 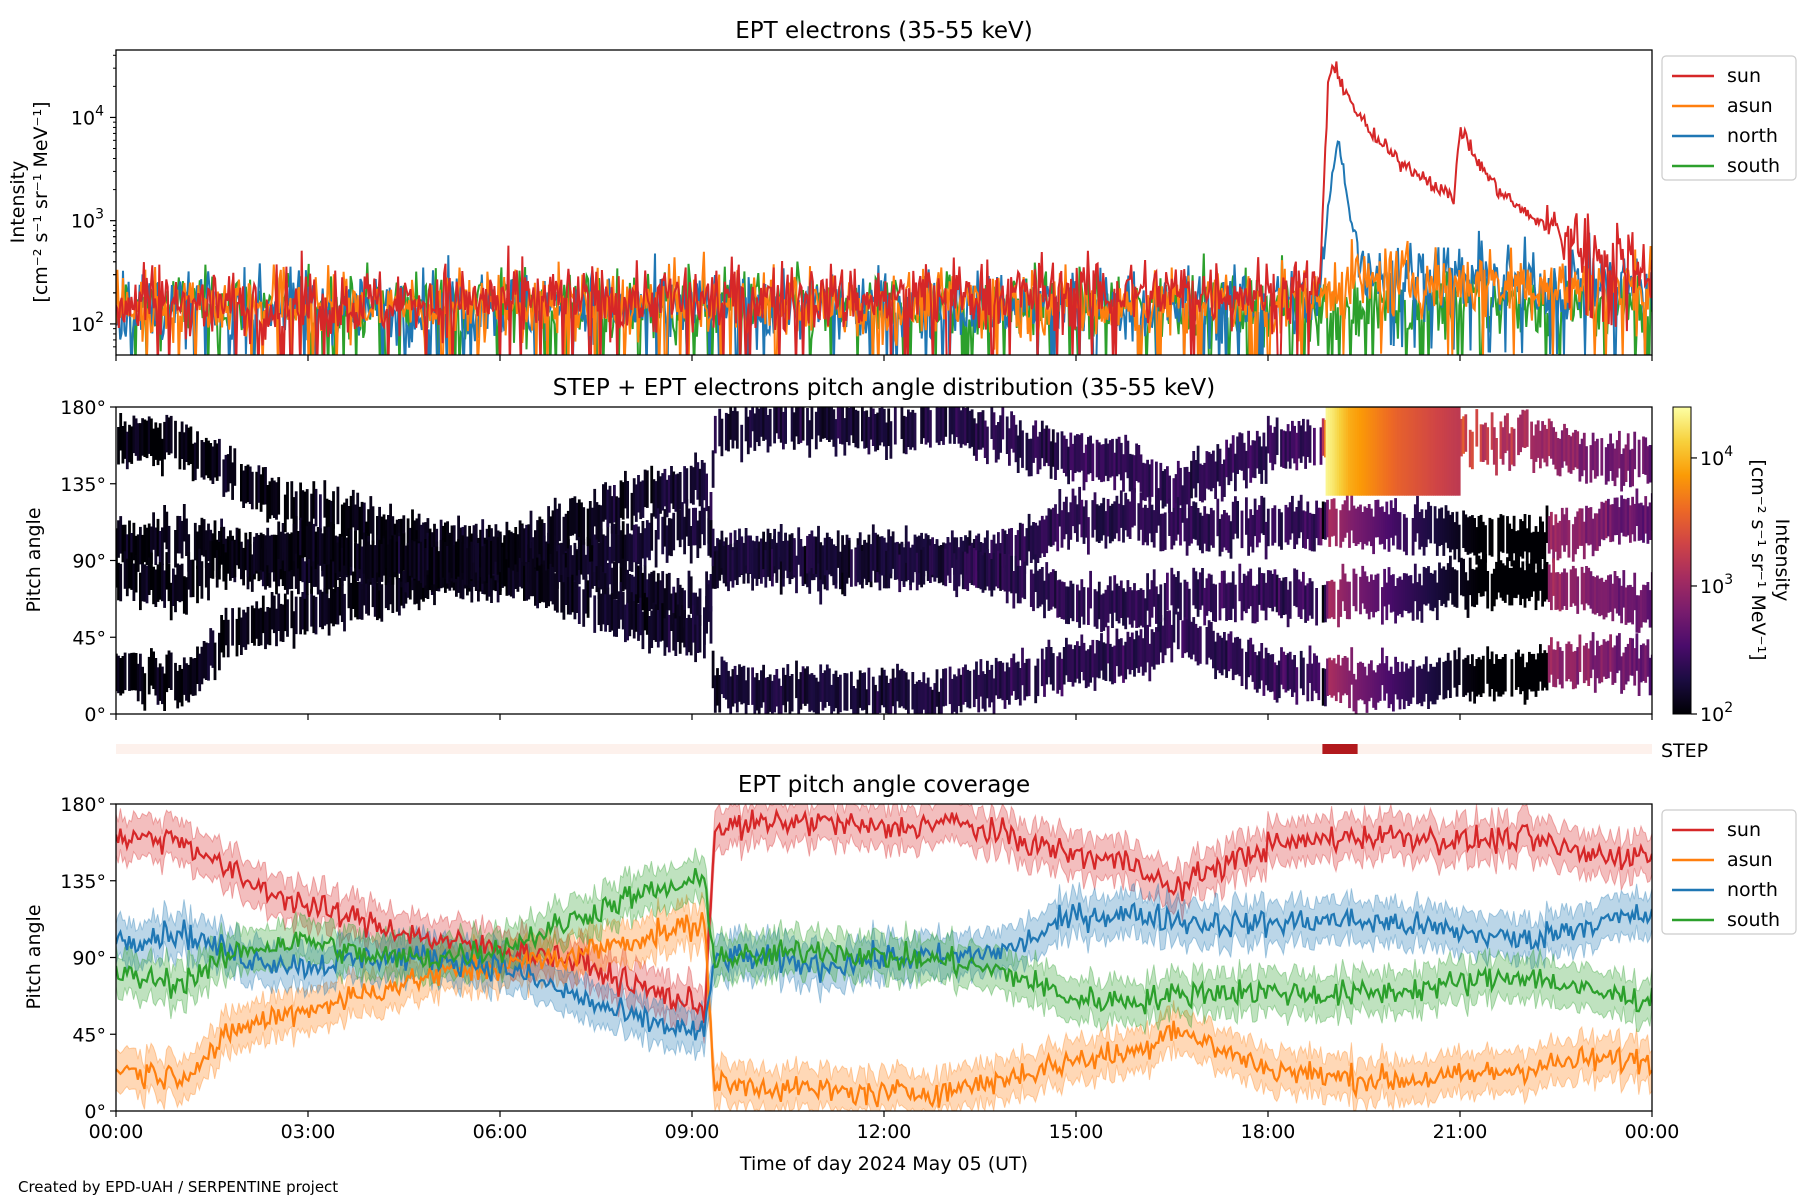 I want to click on y-tick-label: 0°, so click(x=95, y=1112).